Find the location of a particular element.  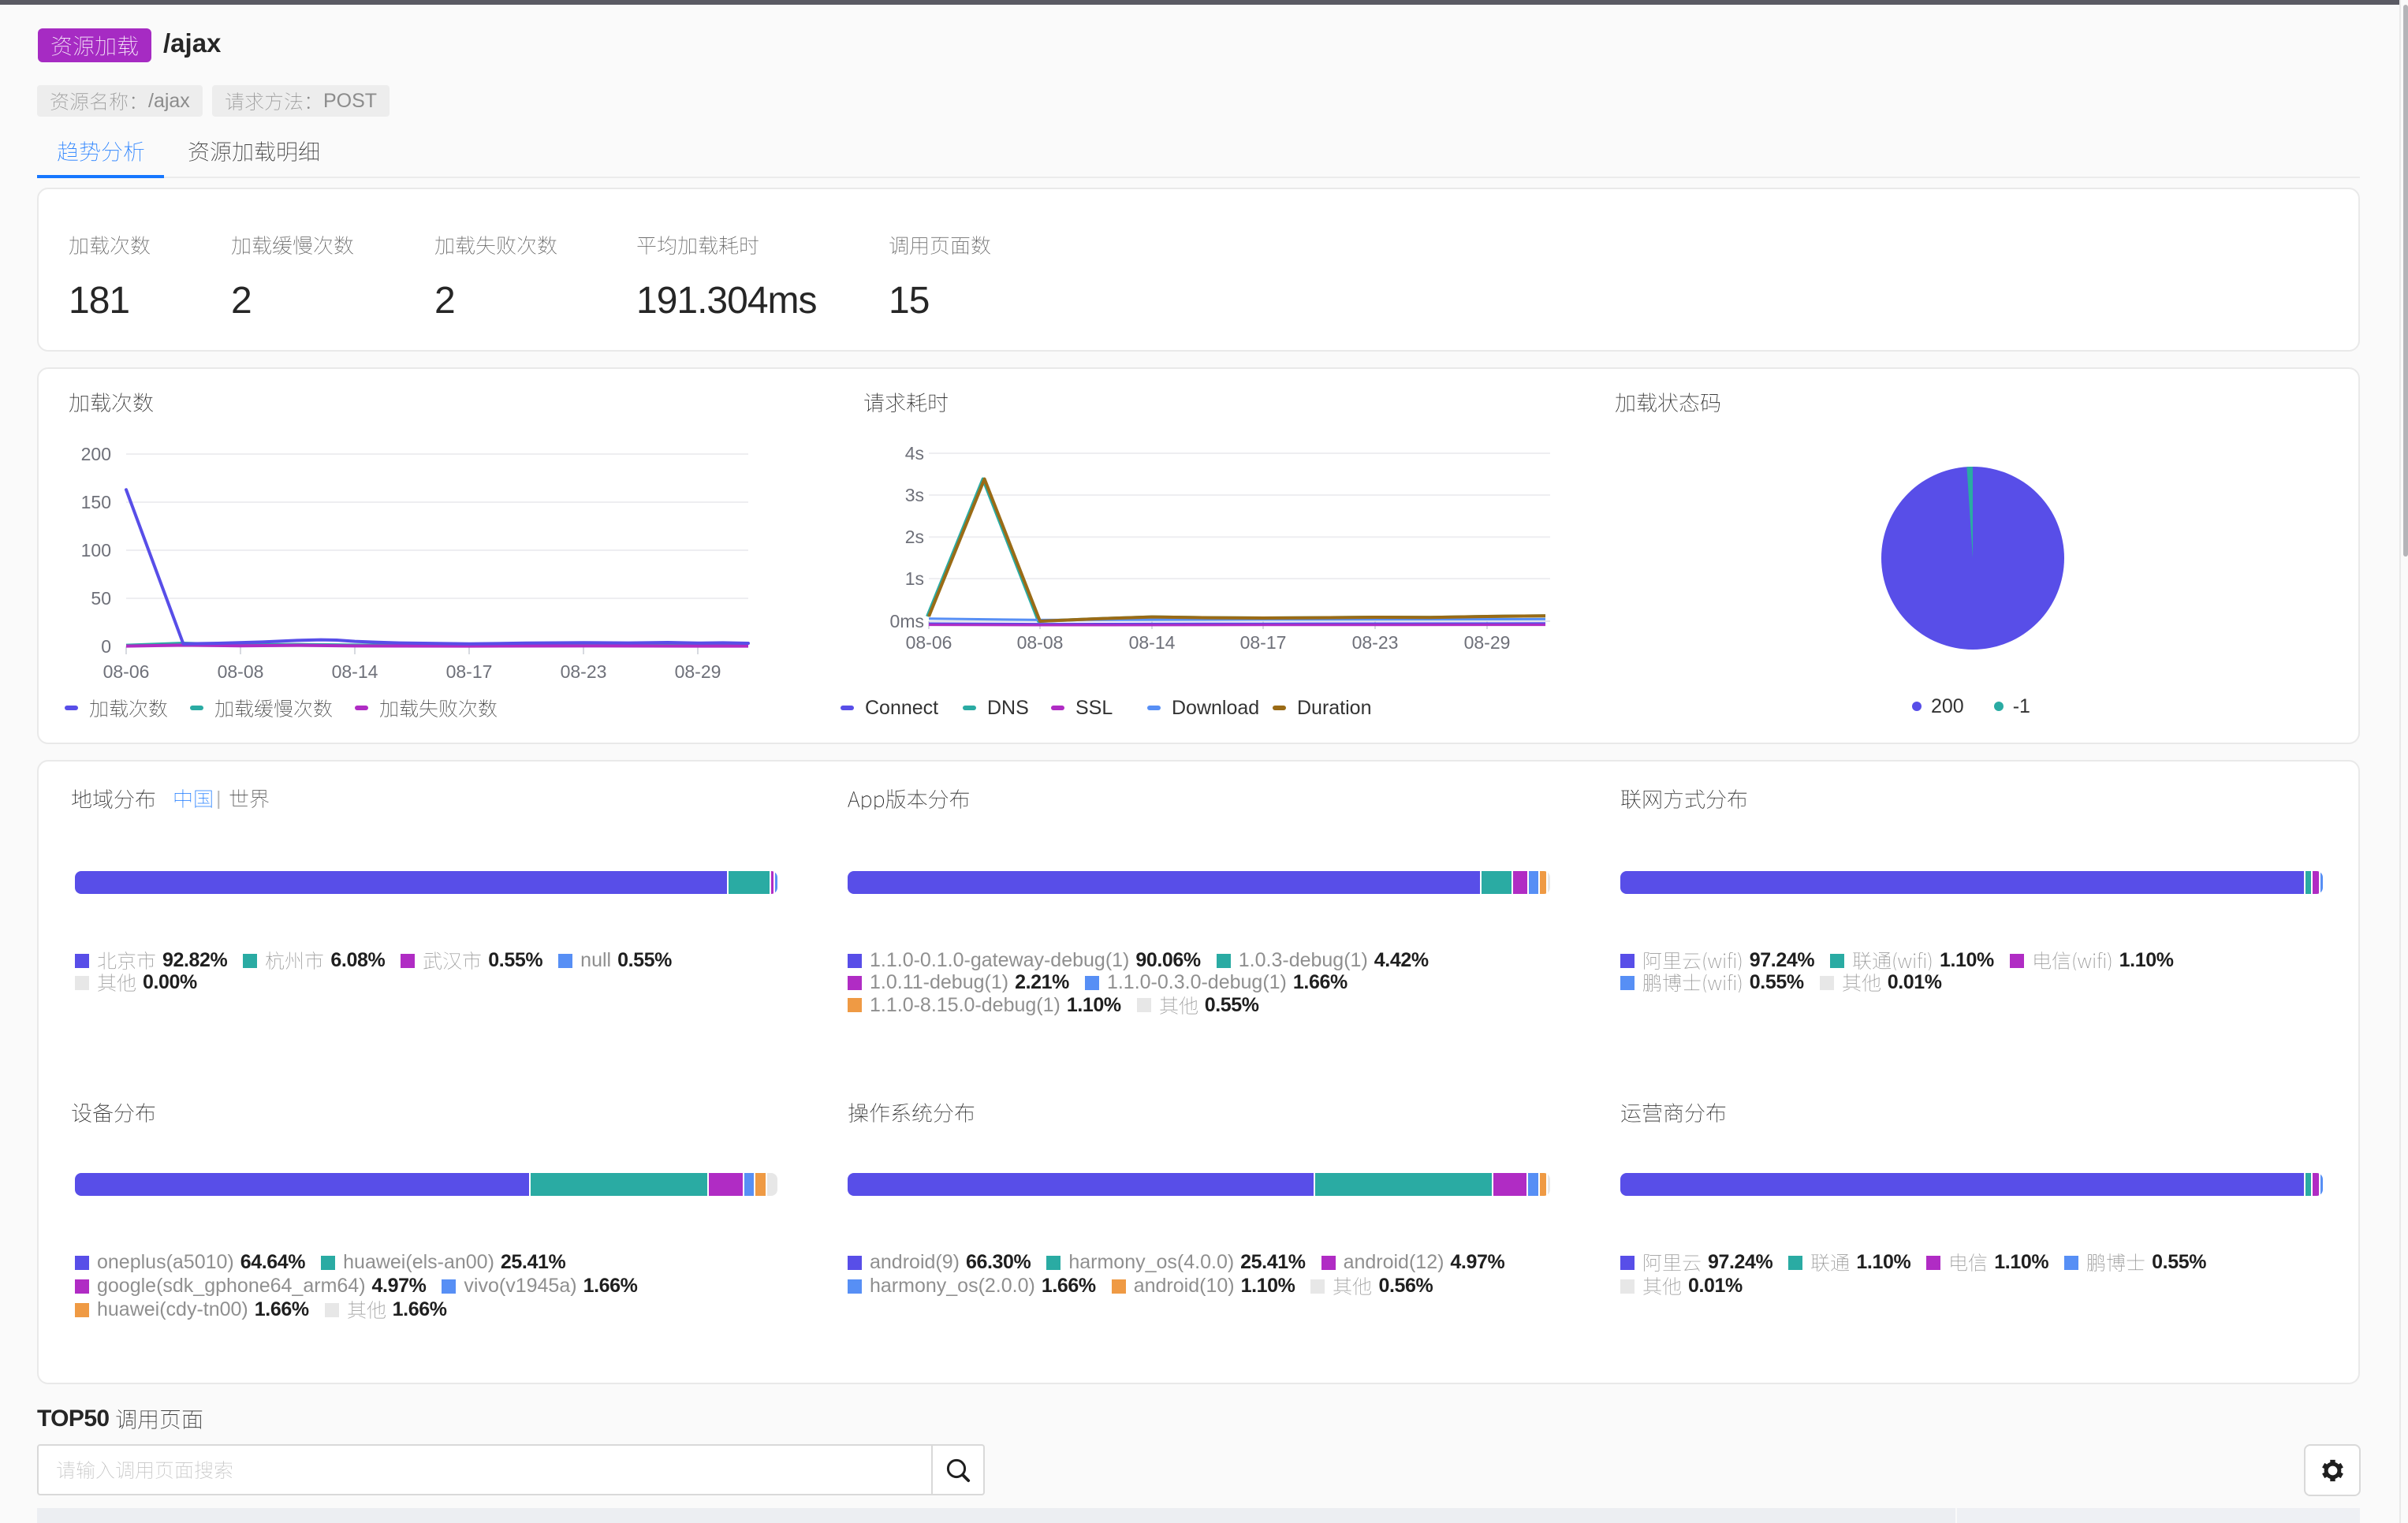

svg-text: 150 is located at coordinates (96, 502).